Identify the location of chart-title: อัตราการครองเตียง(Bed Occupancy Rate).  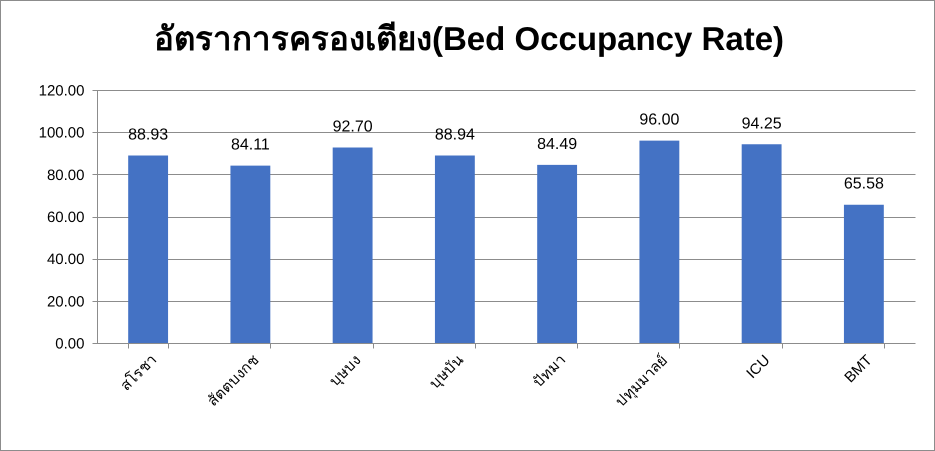
(469, 38).